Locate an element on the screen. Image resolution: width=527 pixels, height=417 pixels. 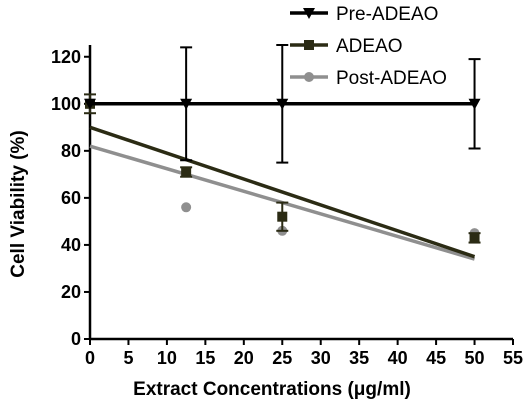
x-tick-label: 40 is located at coordinates (398, 358).